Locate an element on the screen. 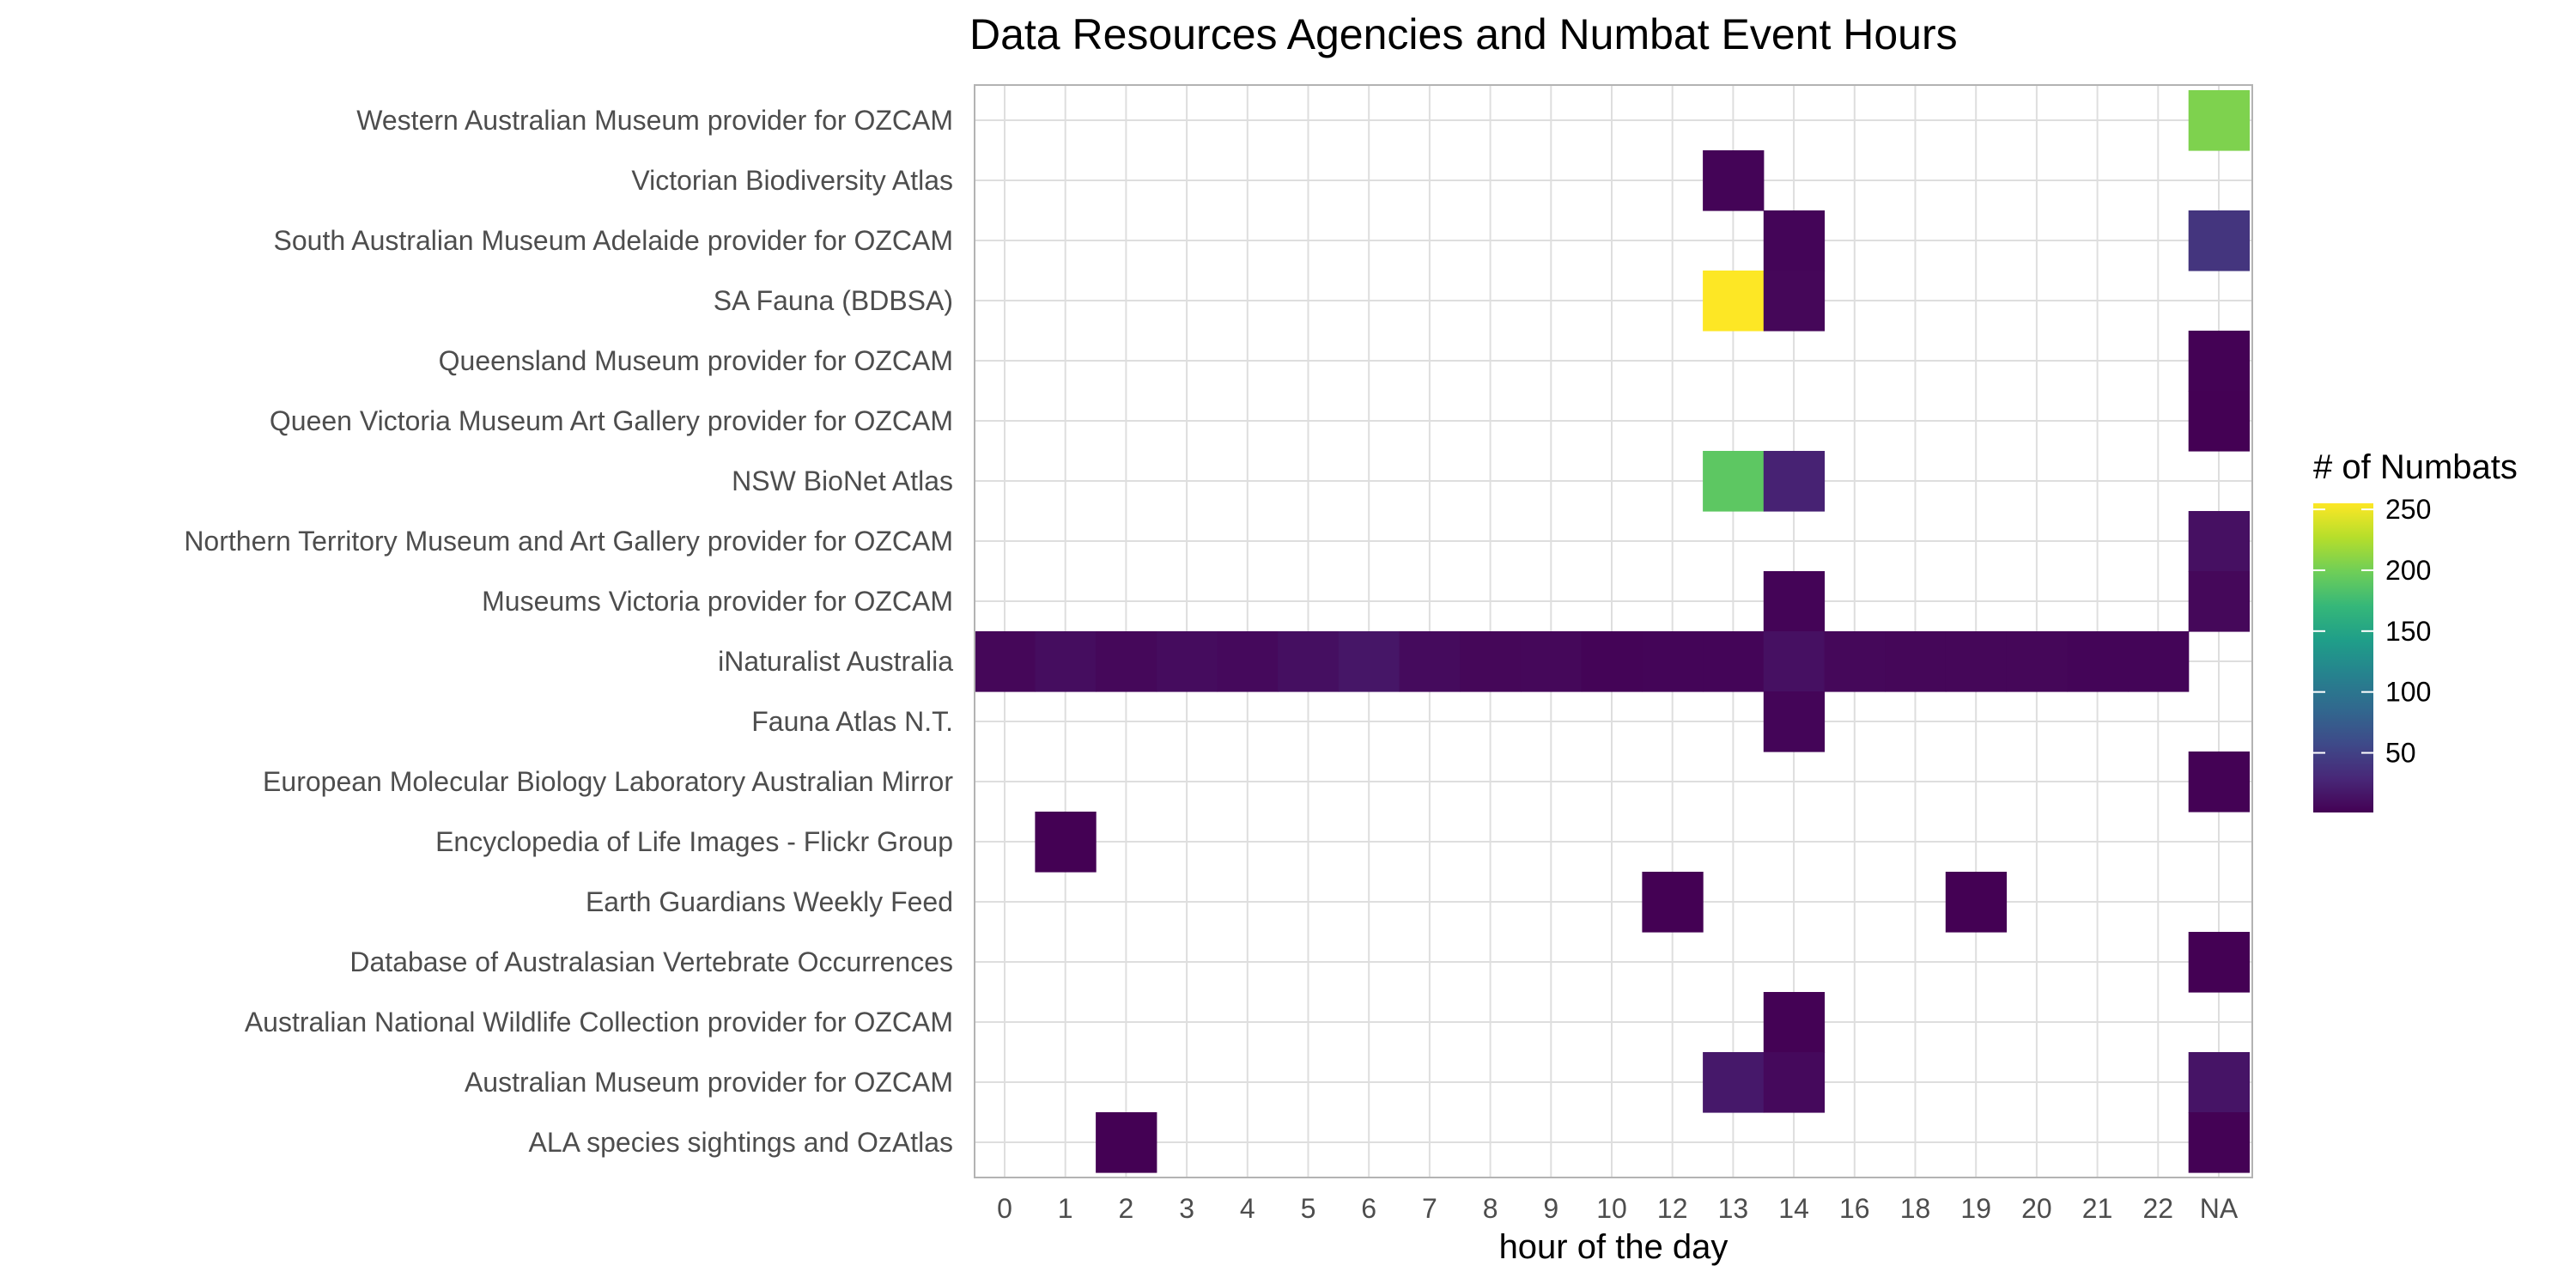 Image resolution: width=2576 pixels, height=1284 pixels. legend-tick-label: 100 is located at coordinates (2408, 692).